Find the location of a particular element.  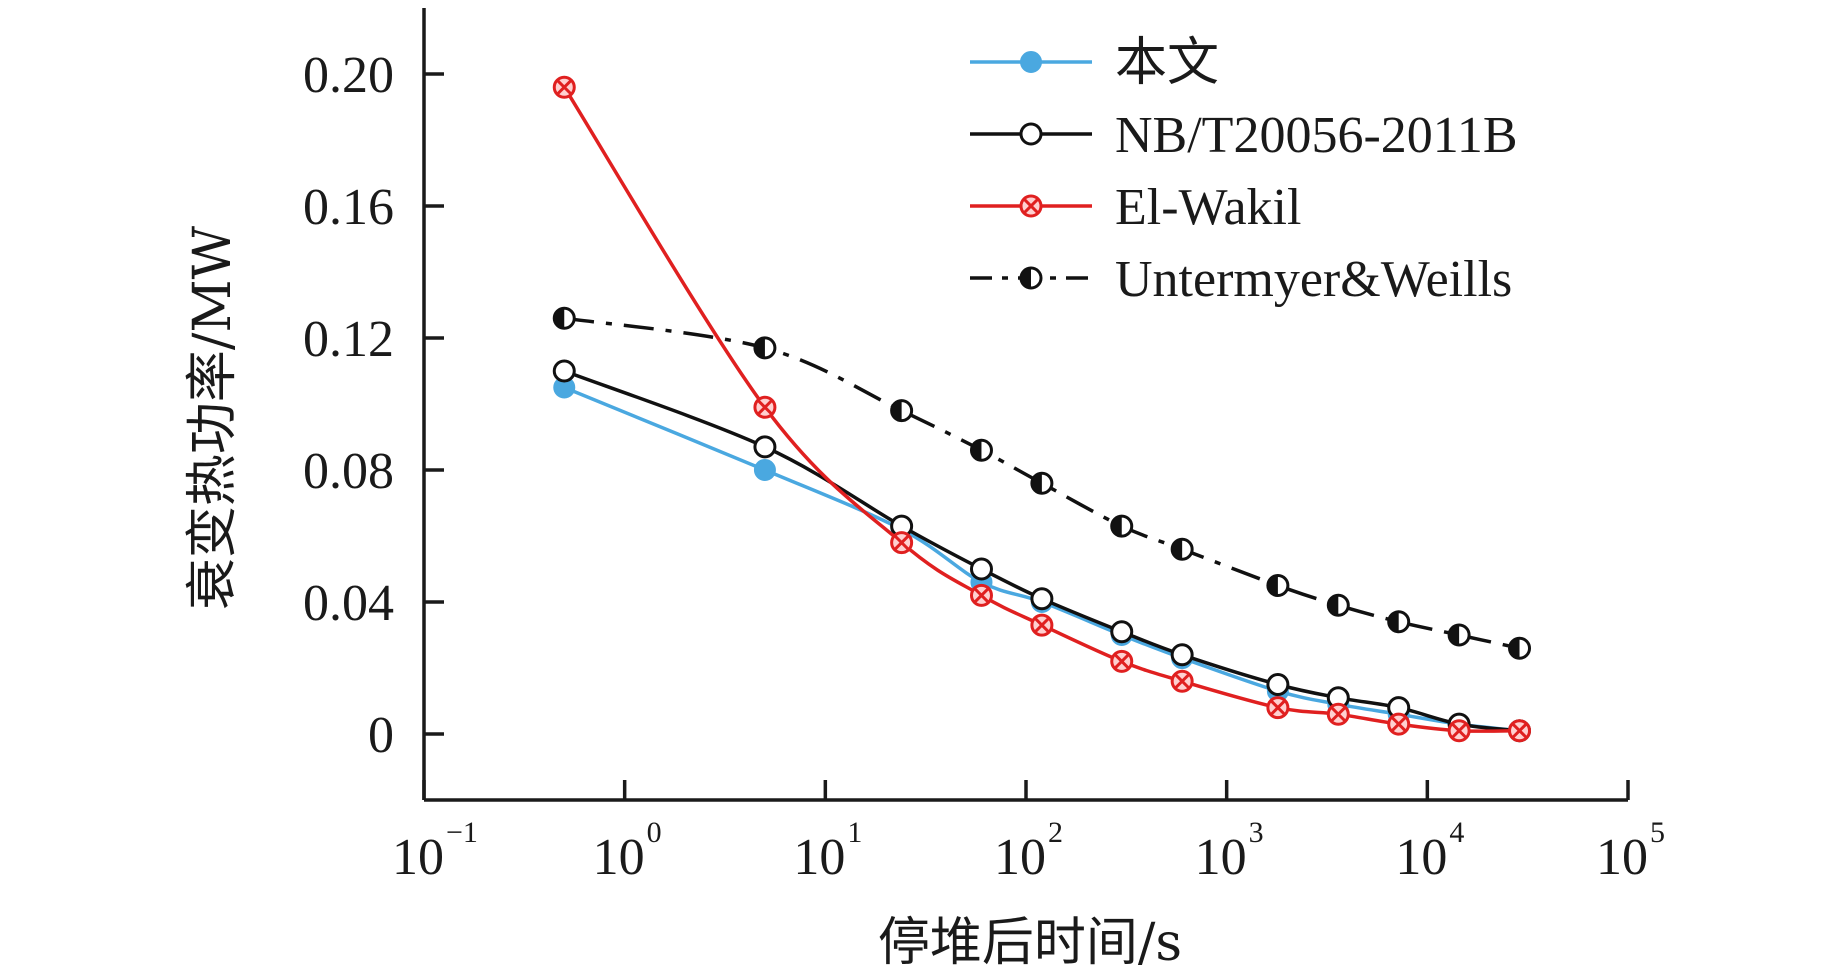

x-tick-exponent: 3 is located at coordinates (1256, 832).